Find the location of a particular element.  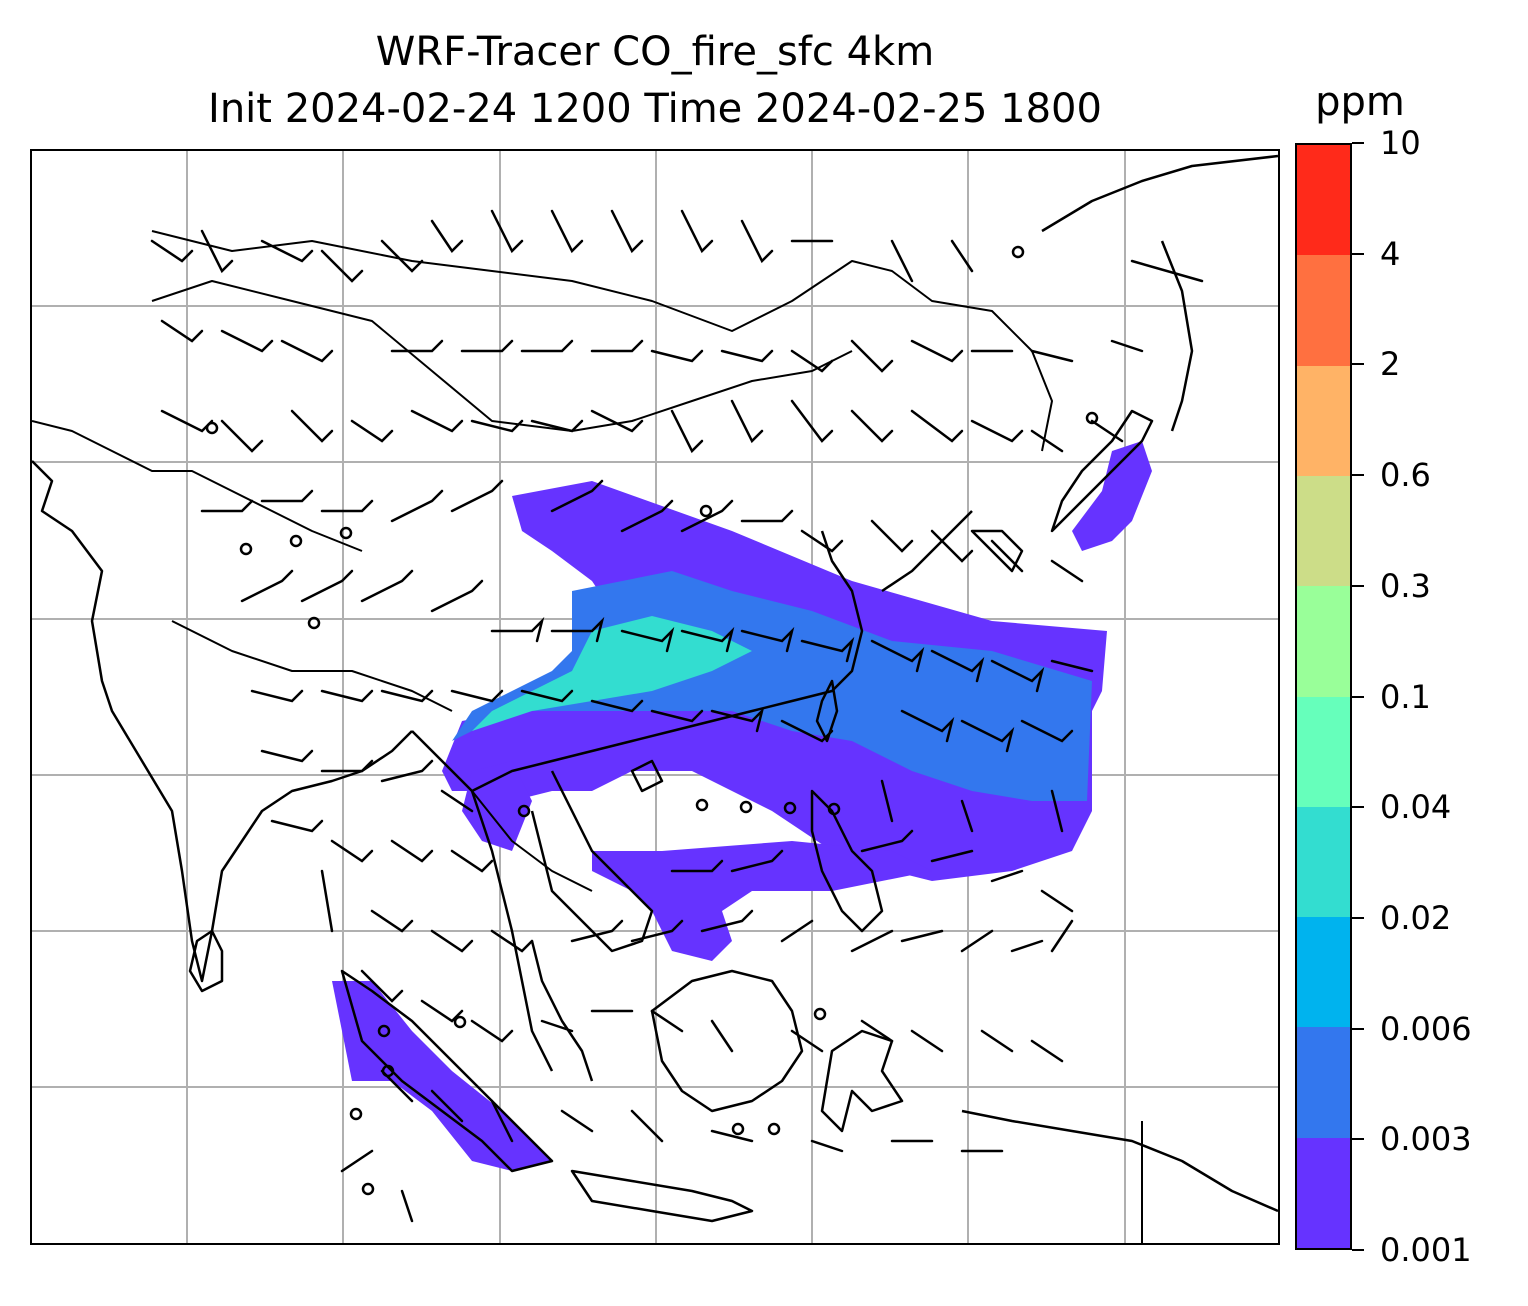

coastline-java is located at coordinates (662, 1196).